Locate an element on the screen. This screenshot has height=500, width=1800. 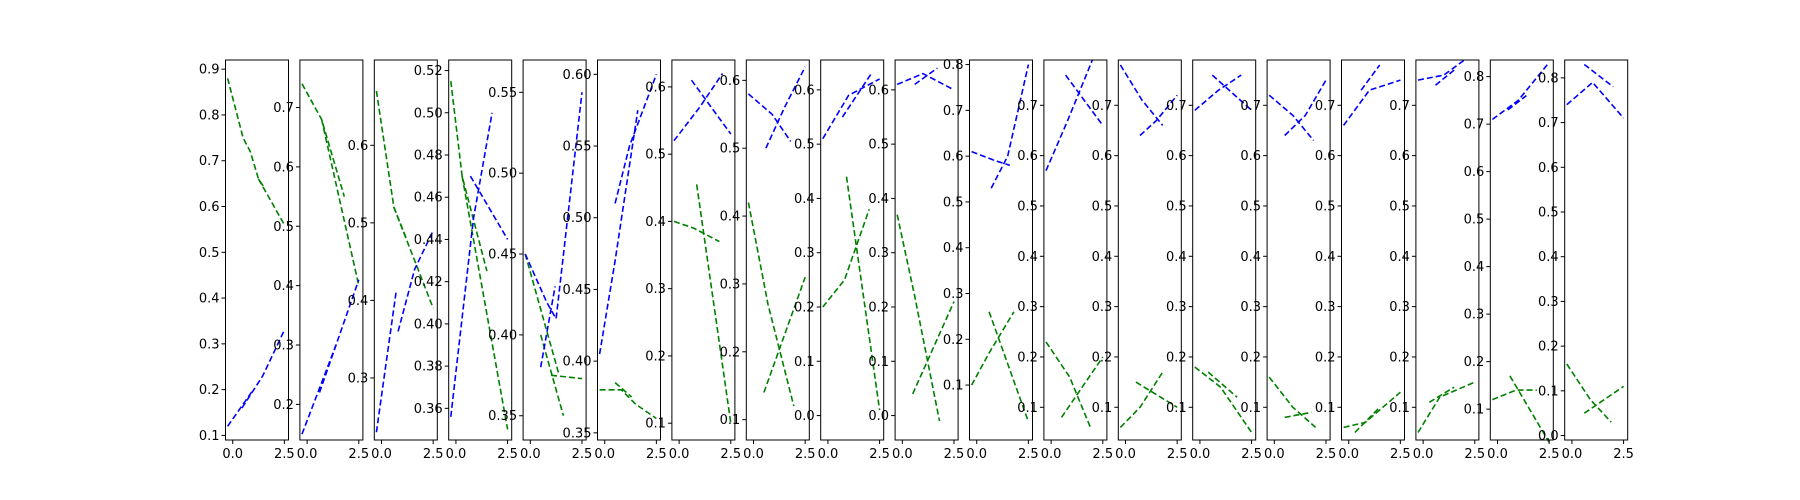
panel-6: 0.350.400.450.500.550.600.0 2.5 is located at coordinates (615, 260).